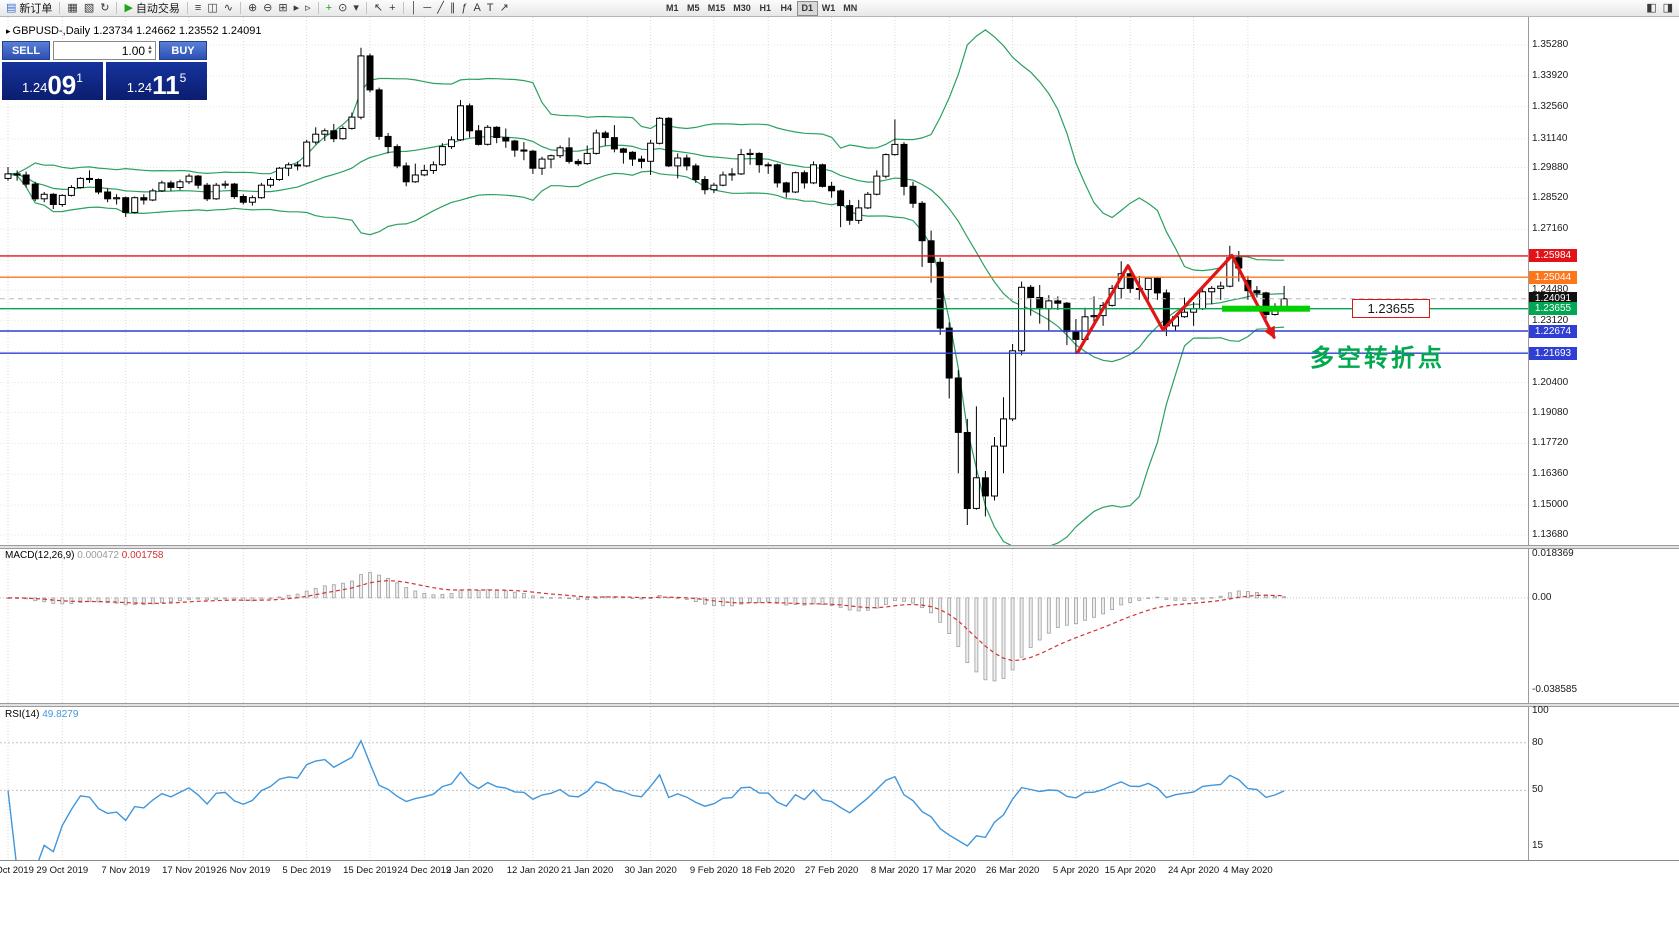  I want to click on profiles-button: ▧, so click(89, 8).